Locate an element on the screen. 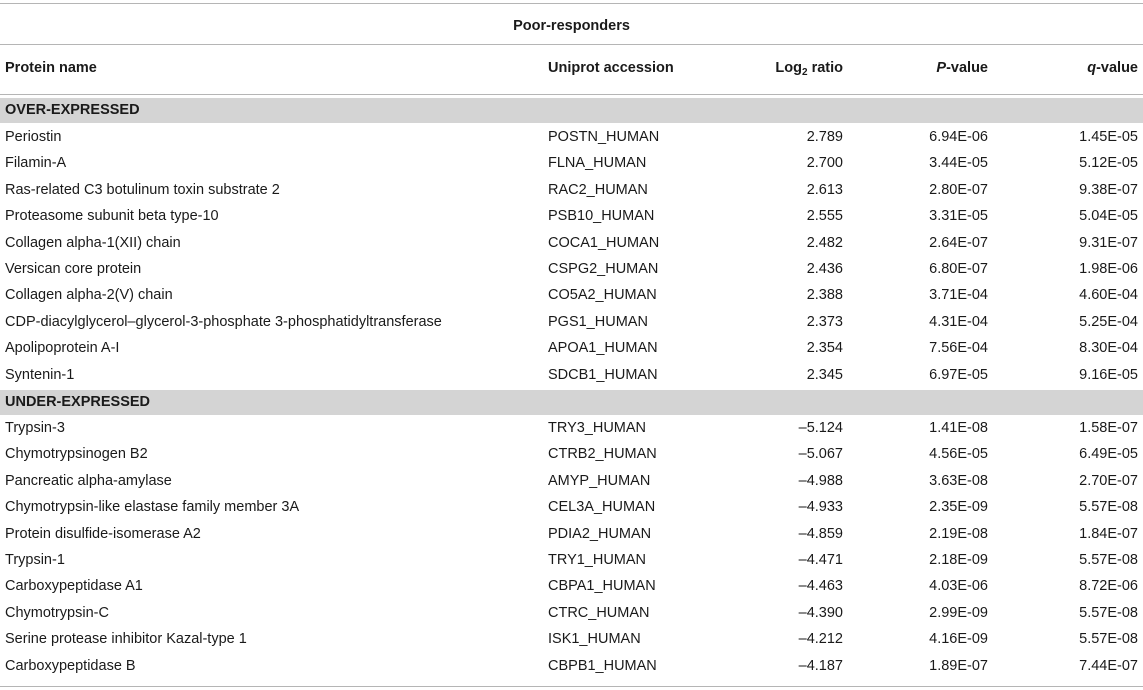 The width and height of the screenshot is (1143, 690). log2-ratio-cell: –4.988 is located at coordinates (820, 480).